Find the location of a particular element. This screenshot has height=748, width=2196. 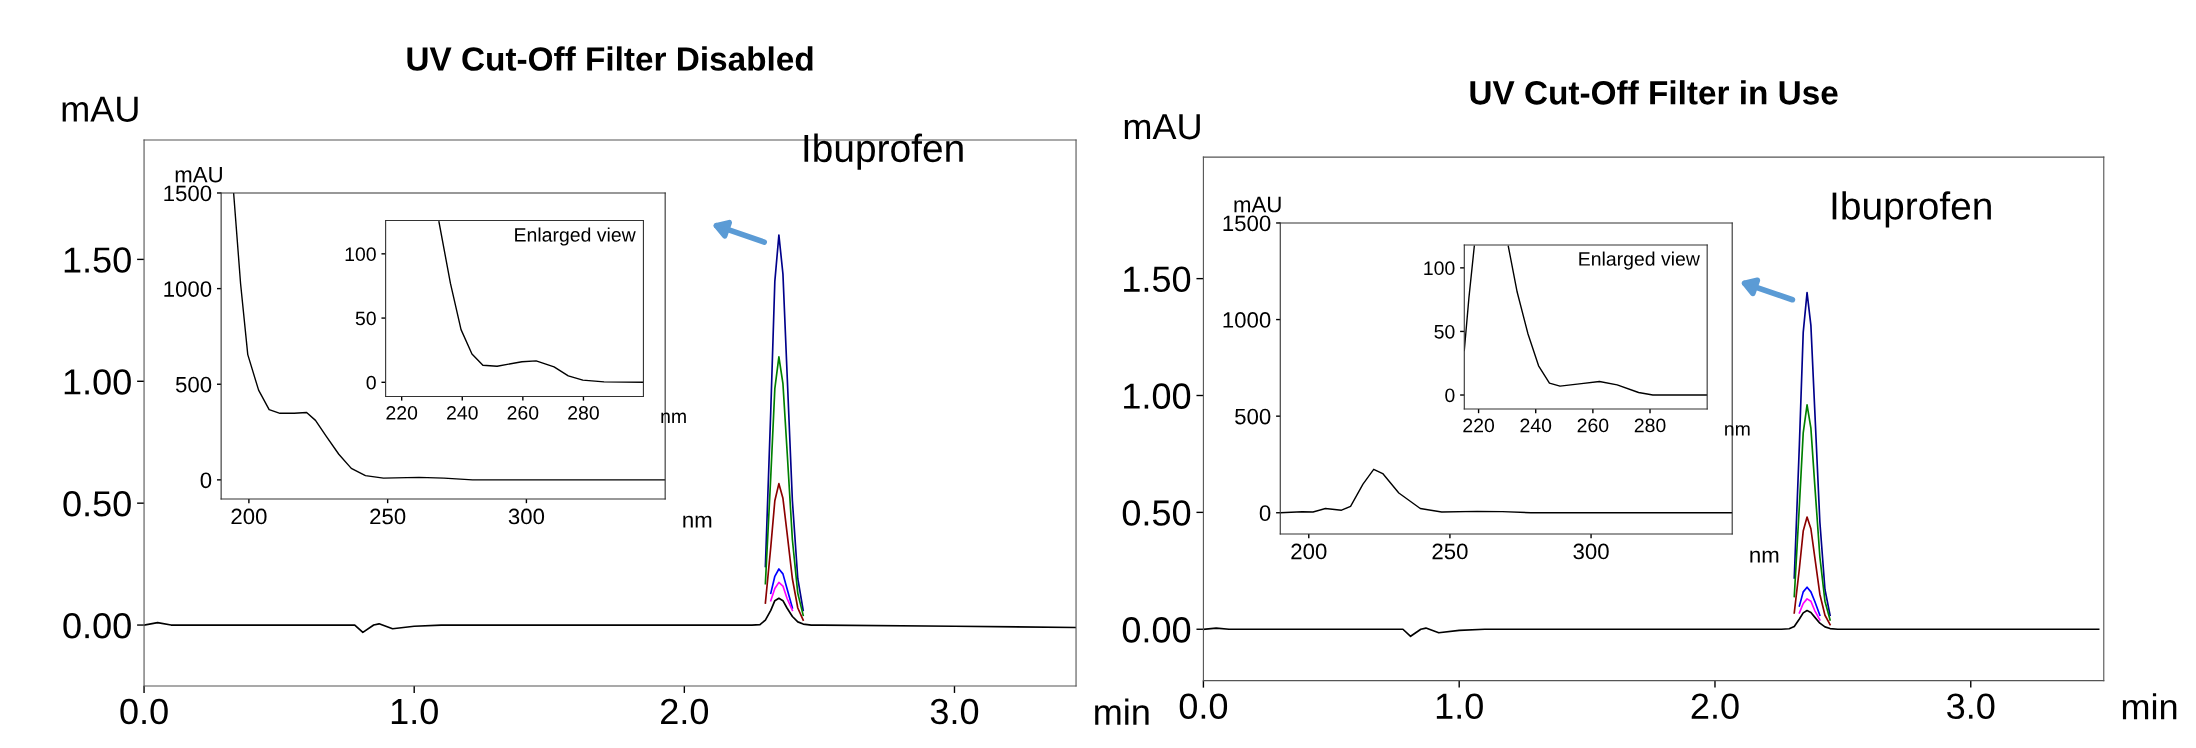

chart-title: UV Cut-Off Filter Disabled is located at coordinates (610, 58).